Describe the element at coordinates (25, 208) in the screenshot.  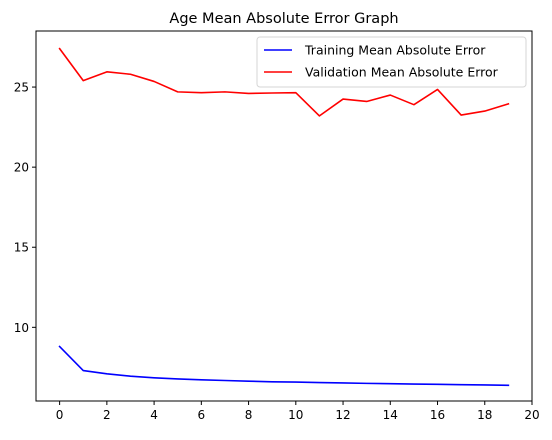
I see `y-axis: 10 15 20 25` at that location.